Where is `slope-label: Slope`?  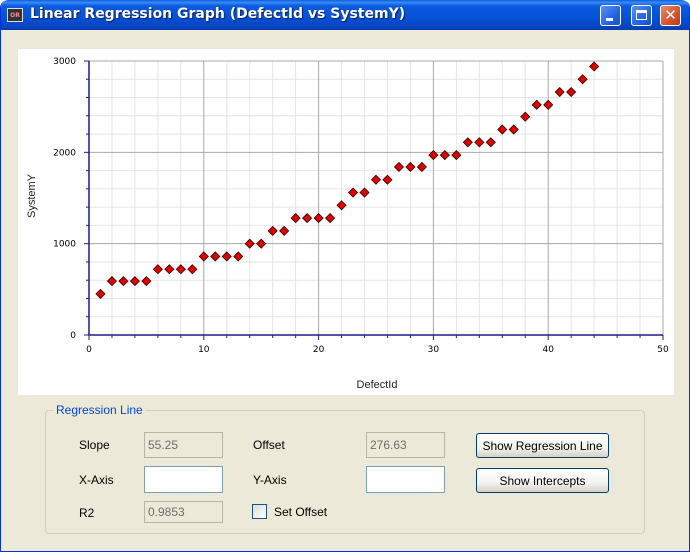
slope-label: Slope is located at coordinates (94, 445).